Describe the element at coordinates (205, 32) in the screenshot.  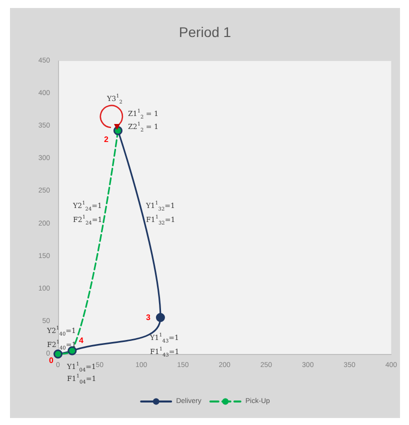
I see `chart-title: Period 1` at that location.